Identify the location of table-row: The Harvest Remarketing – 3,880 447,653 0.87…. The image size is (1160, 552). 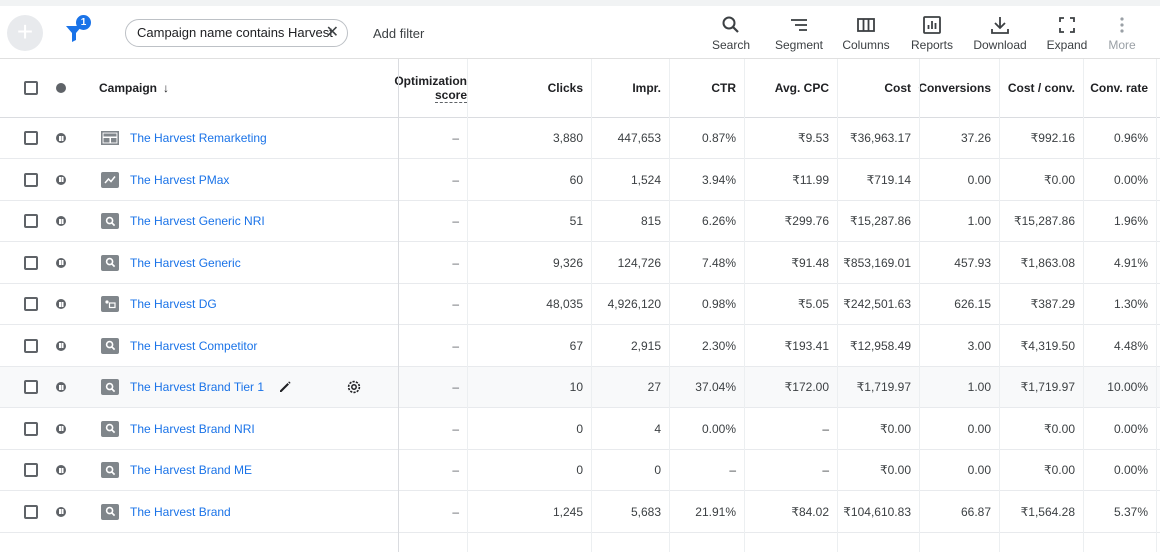
(580, 138).